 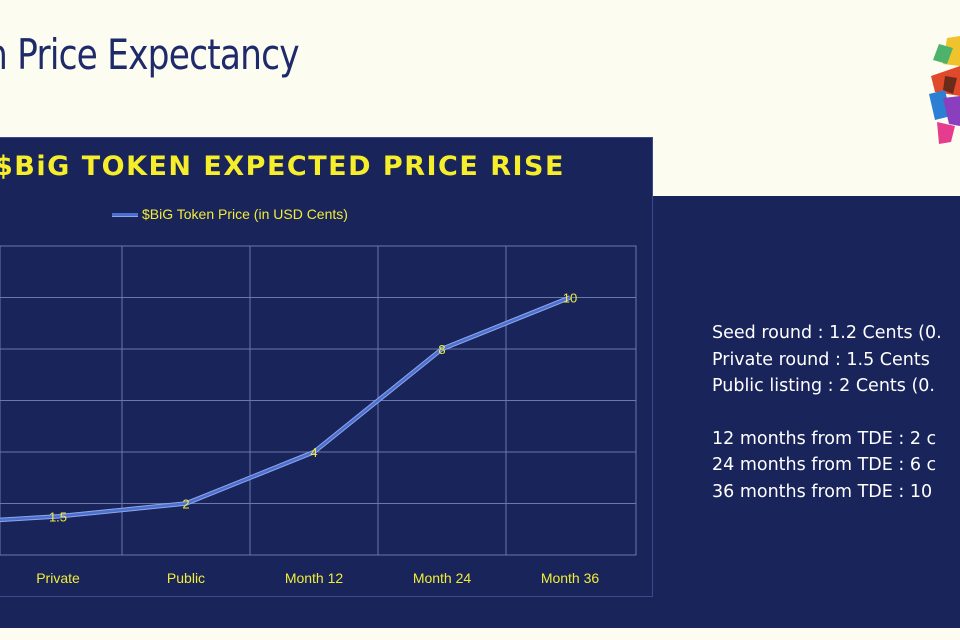 I want to click on panel-strip, so click(x=325, y=612).